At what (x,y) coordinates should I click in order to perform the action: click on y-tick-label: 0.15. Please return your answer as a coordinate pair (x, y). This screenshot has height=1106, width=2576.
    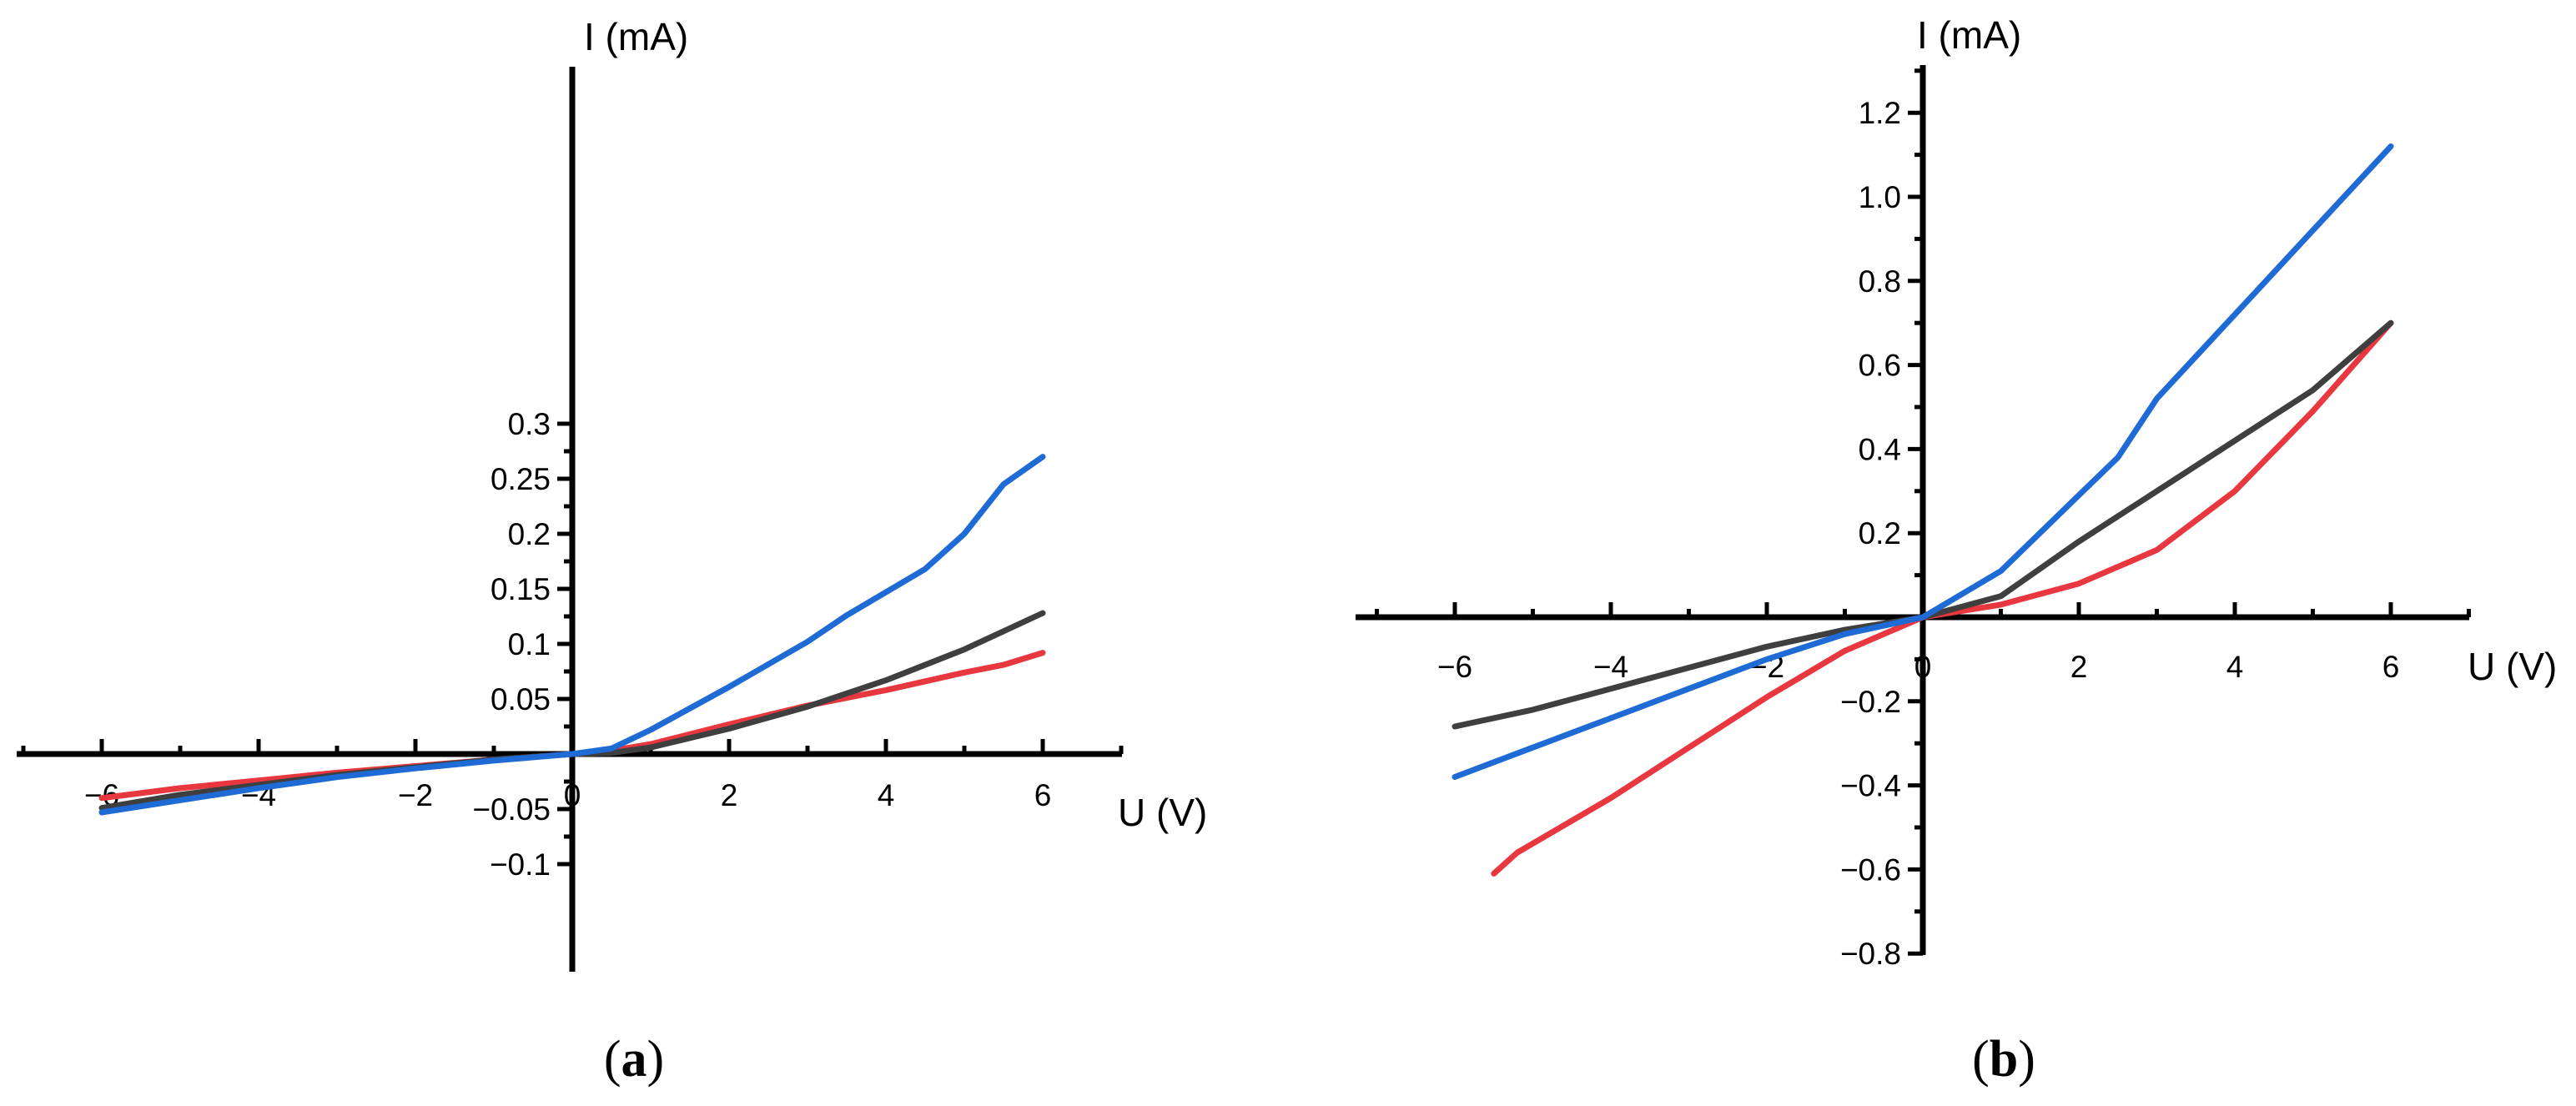
    Looking at the image, I should click on (521, 589).